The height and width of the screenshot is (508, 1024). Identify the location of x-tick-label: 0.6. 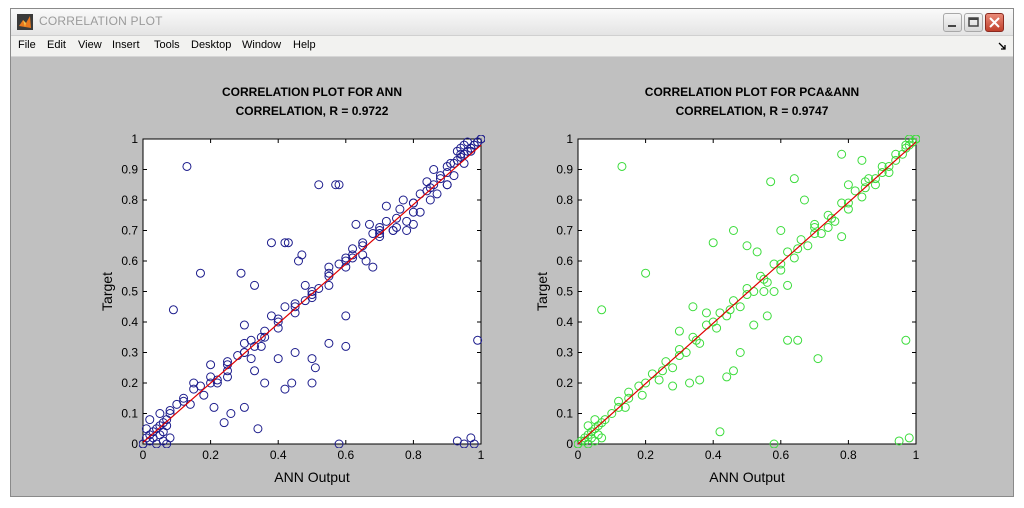
(345, 455).